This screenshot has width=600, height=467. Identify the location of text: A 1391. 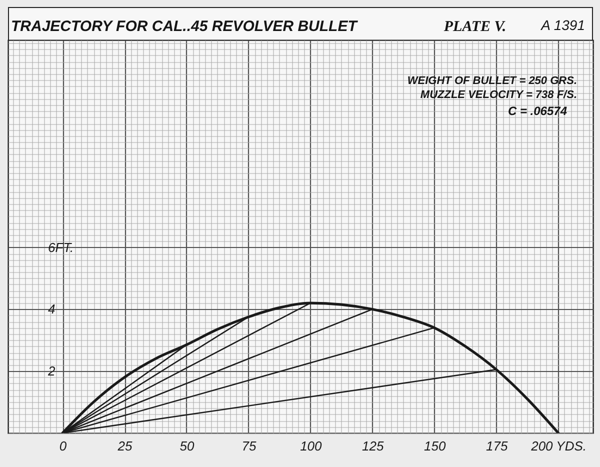
(562, 25).